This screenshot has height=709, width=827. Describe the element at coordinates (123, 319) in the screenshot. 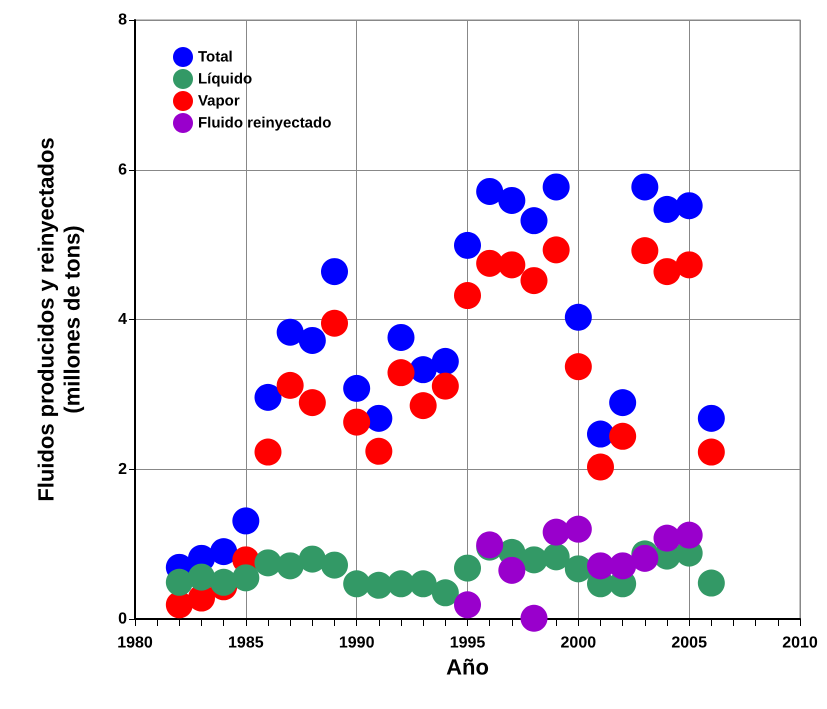

I see `y-tick-label: 4` at that location.